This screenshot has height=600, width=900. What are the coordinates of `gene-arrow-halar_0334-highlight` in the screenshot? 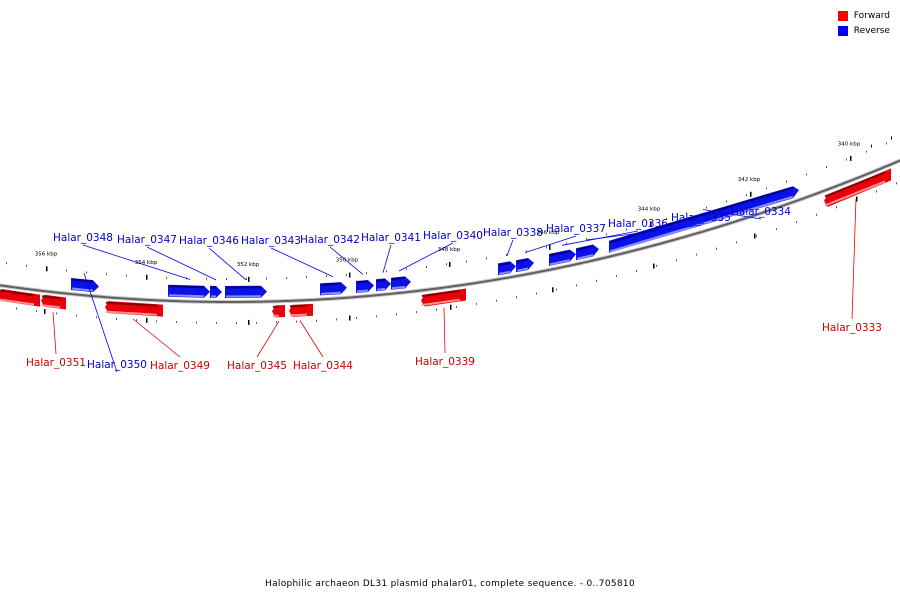 It's located at (701, 224).